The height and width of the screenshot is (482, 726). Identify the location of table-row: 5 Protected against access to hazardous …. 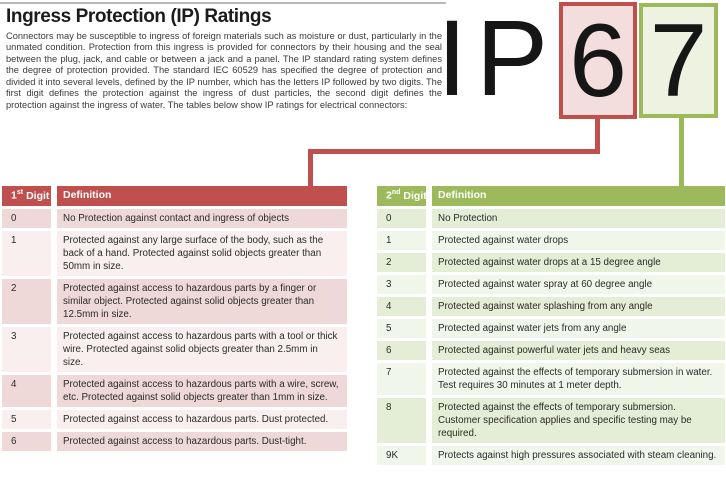
(174, 418).